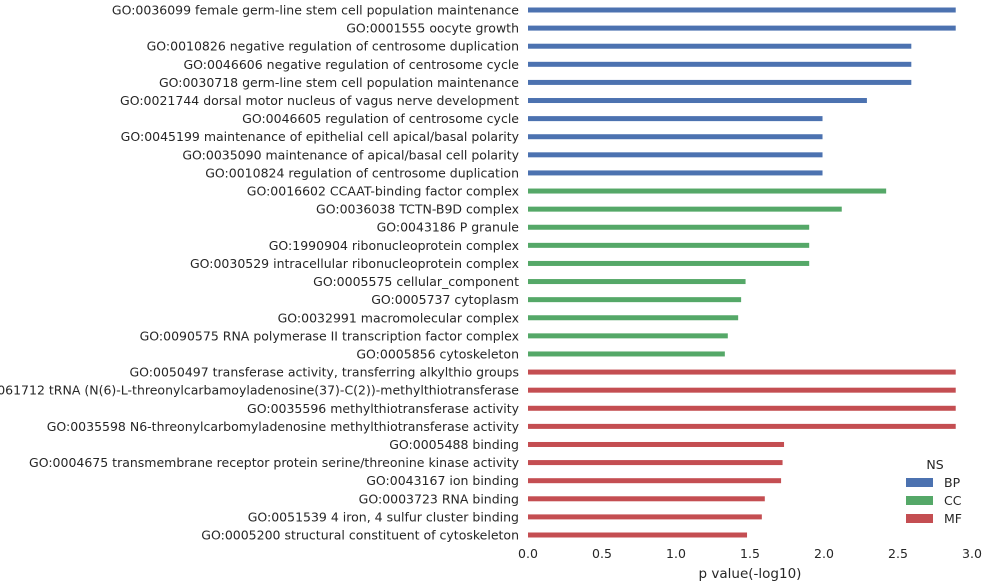 The height and width of the screenshot is (587, 990). I want to click on category-label: GO:0043167 ion binding, so click(442, 480).